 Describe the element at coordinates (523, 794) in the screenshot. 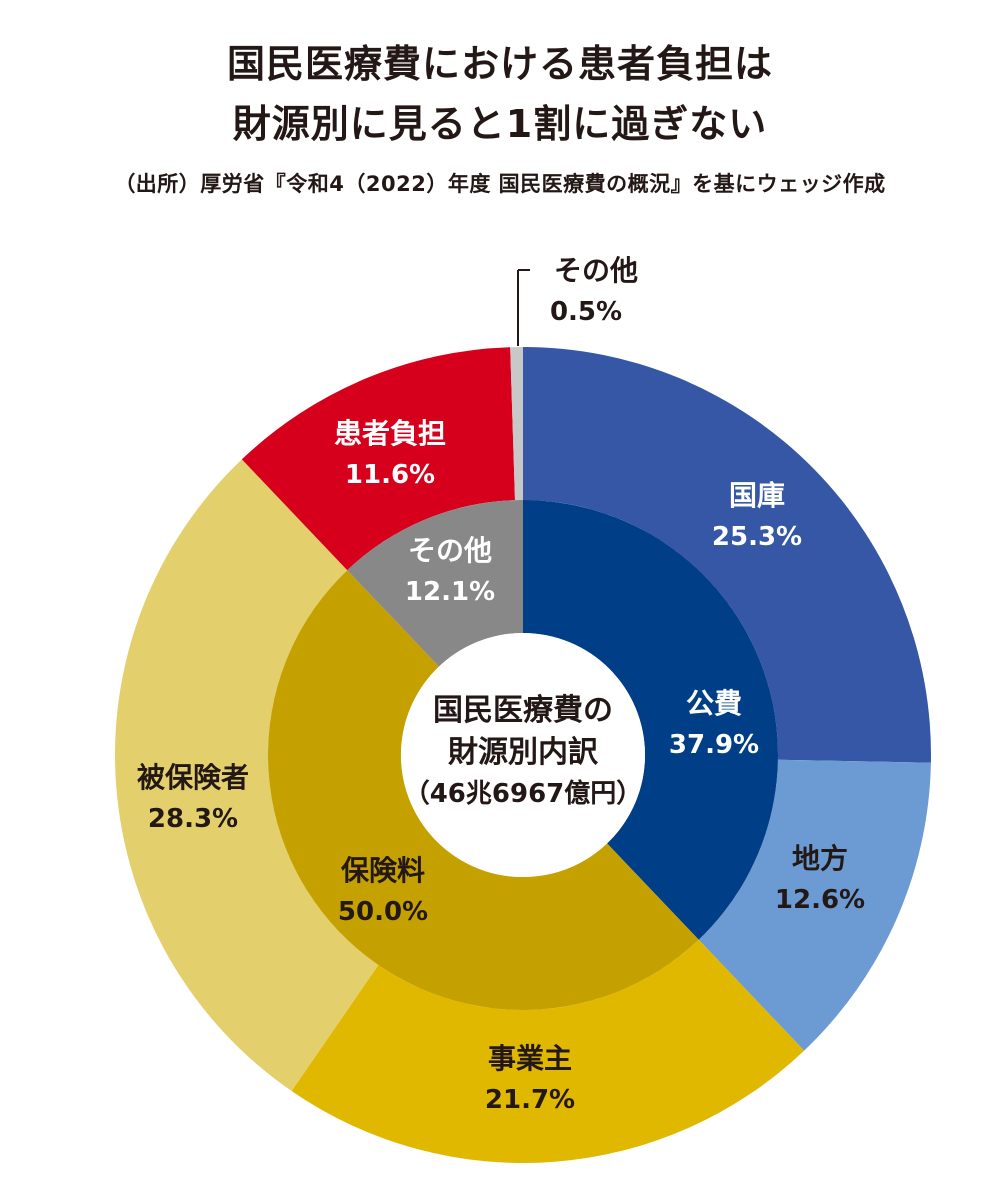

I see `center-label-line3: （46兆6967億円）` at that location.